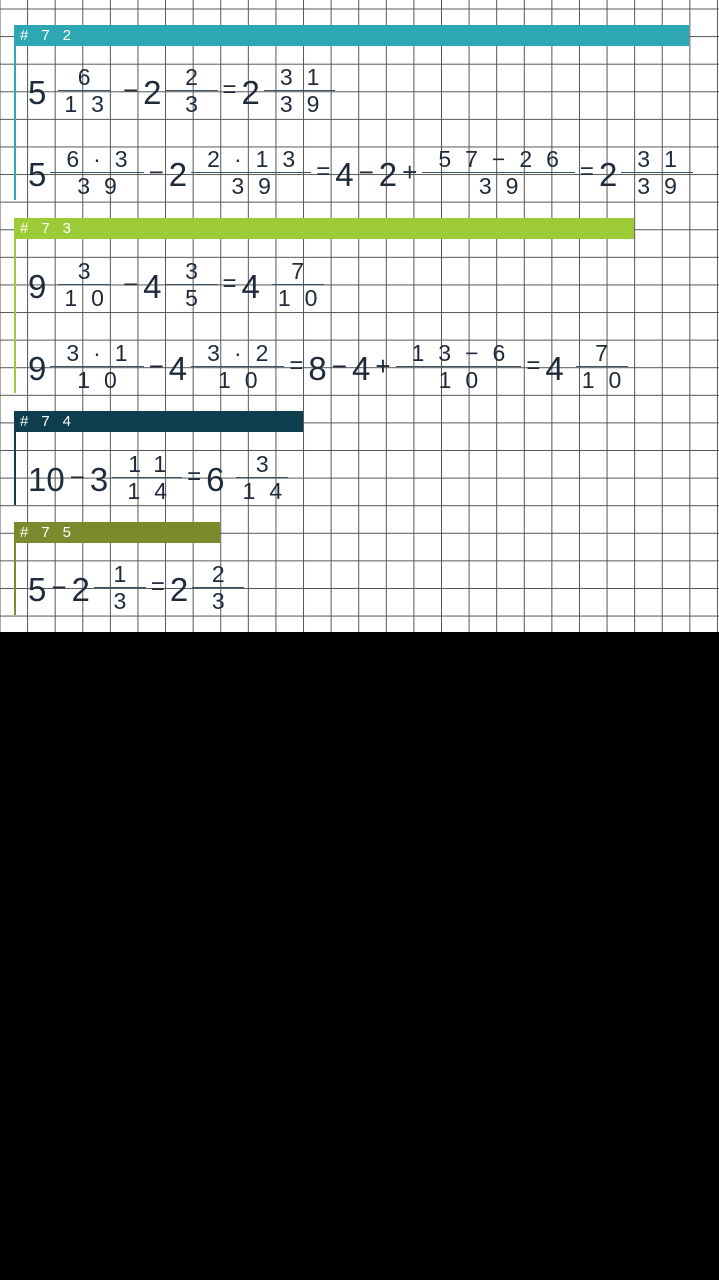 The width and height of the screenshot is (719, 1280). I want to click on problem-header: #73, so click(324, 228).